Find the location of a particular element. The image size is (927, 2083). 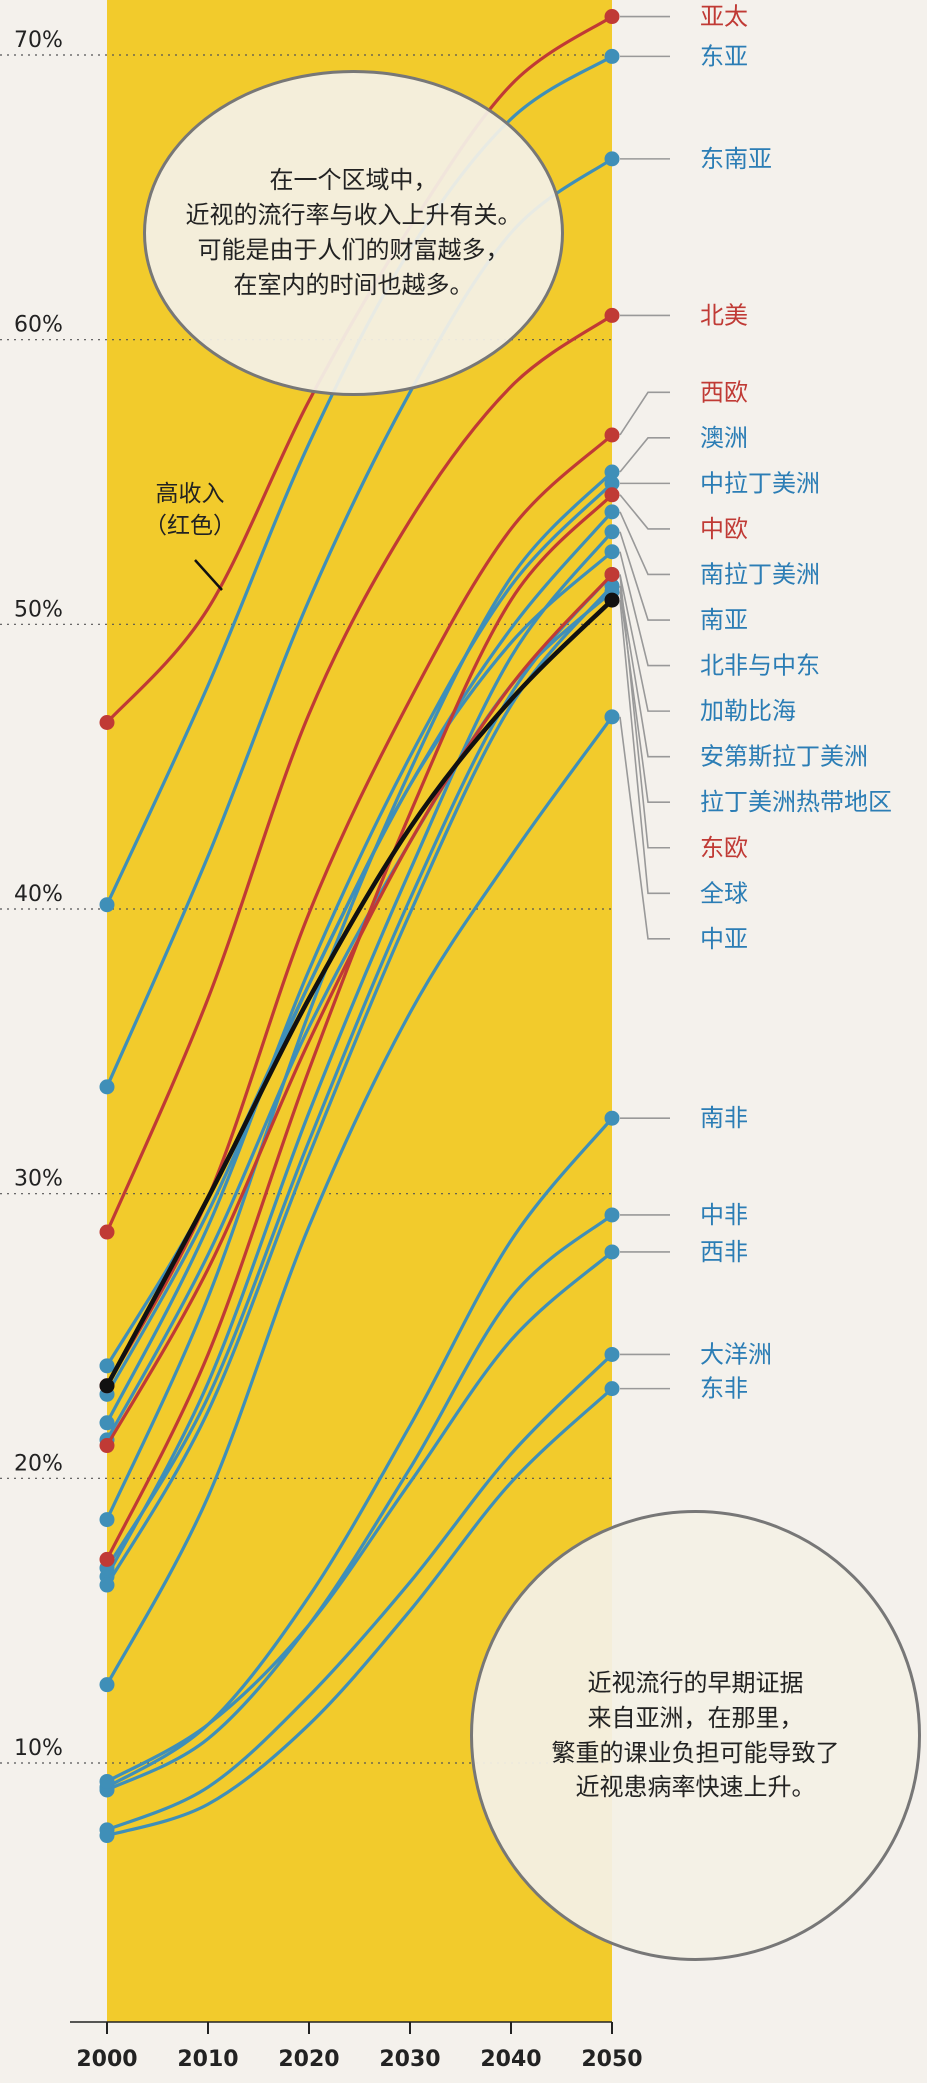

series-point-中拉丁美洲-2000 is located at coordinates (107, 1423).